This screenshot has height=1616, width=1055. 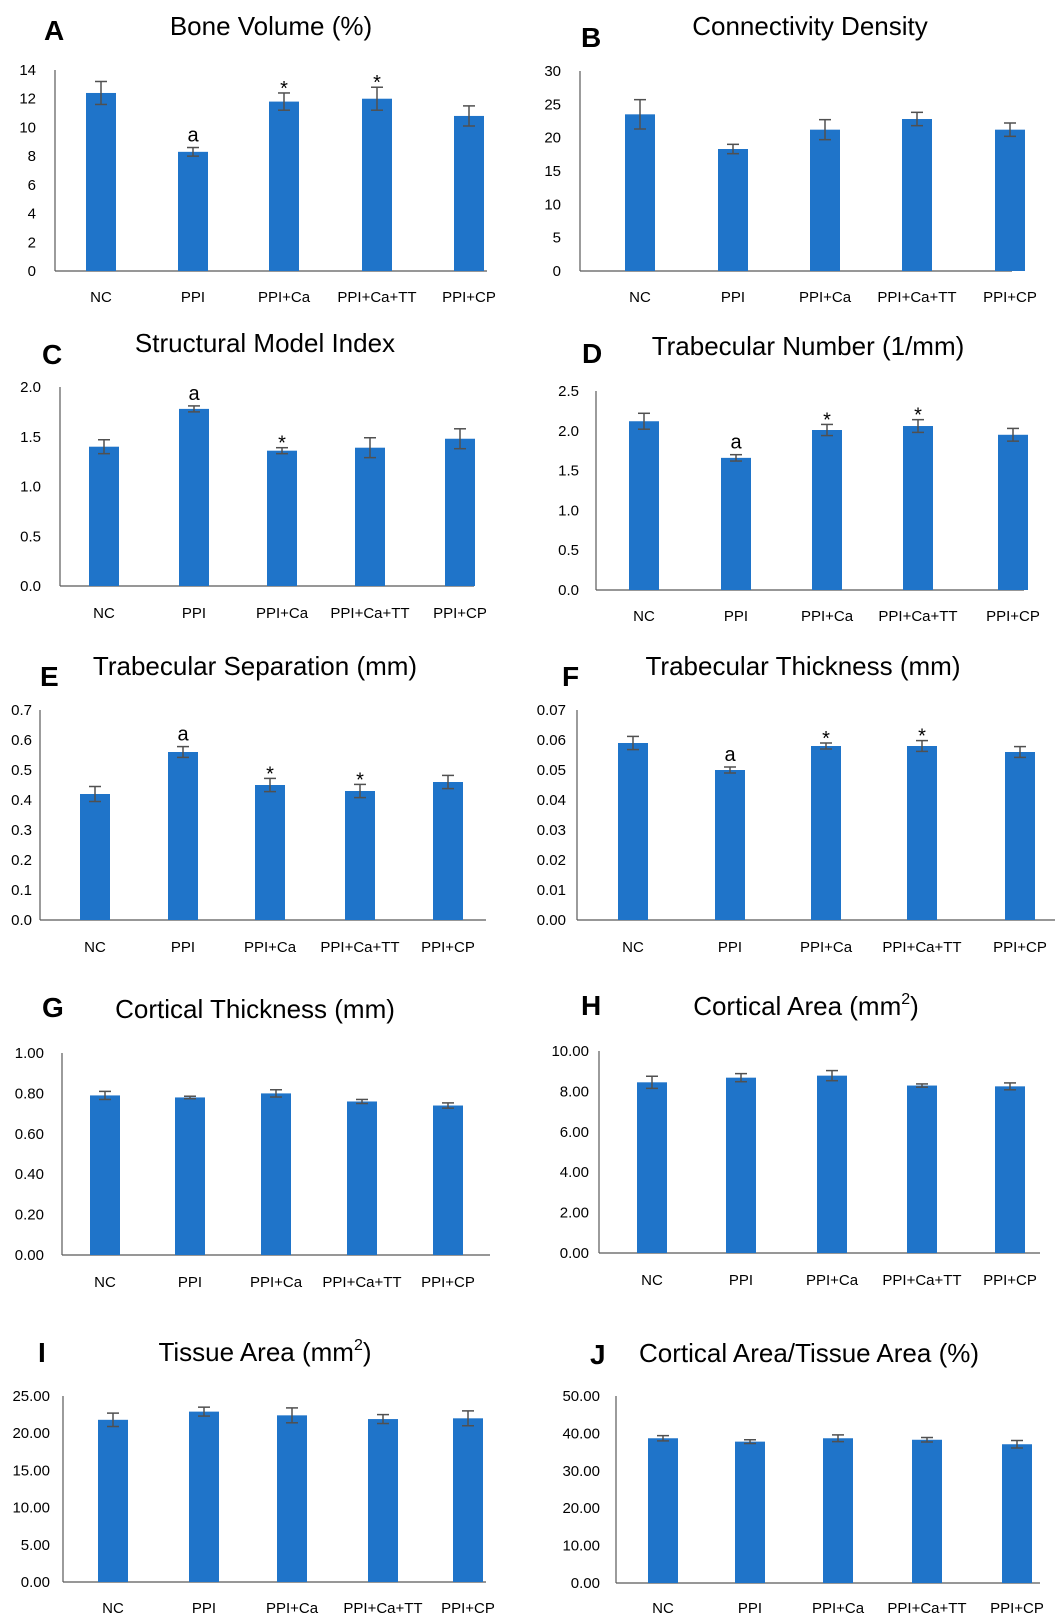 I want to click on y-tick-label: 2, so click(x=32, y=242).